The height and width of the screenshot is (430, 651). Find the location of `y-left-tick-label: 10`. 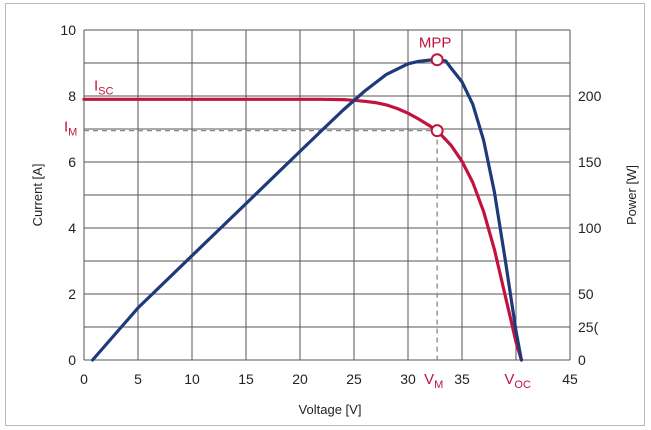

y-left-tick-label: 10 is located at coordinates (68, 30).